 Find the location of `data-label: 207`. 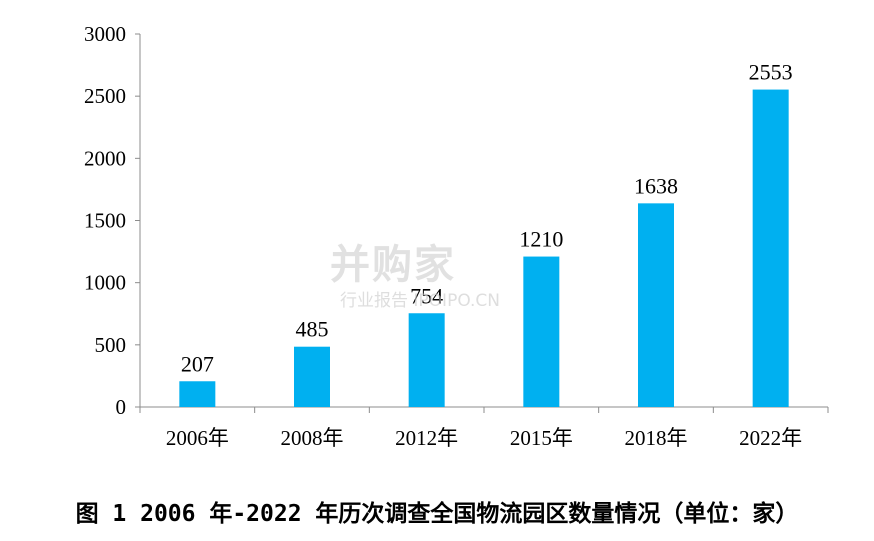

data-label: 207 is located at coordinates (197, 363).